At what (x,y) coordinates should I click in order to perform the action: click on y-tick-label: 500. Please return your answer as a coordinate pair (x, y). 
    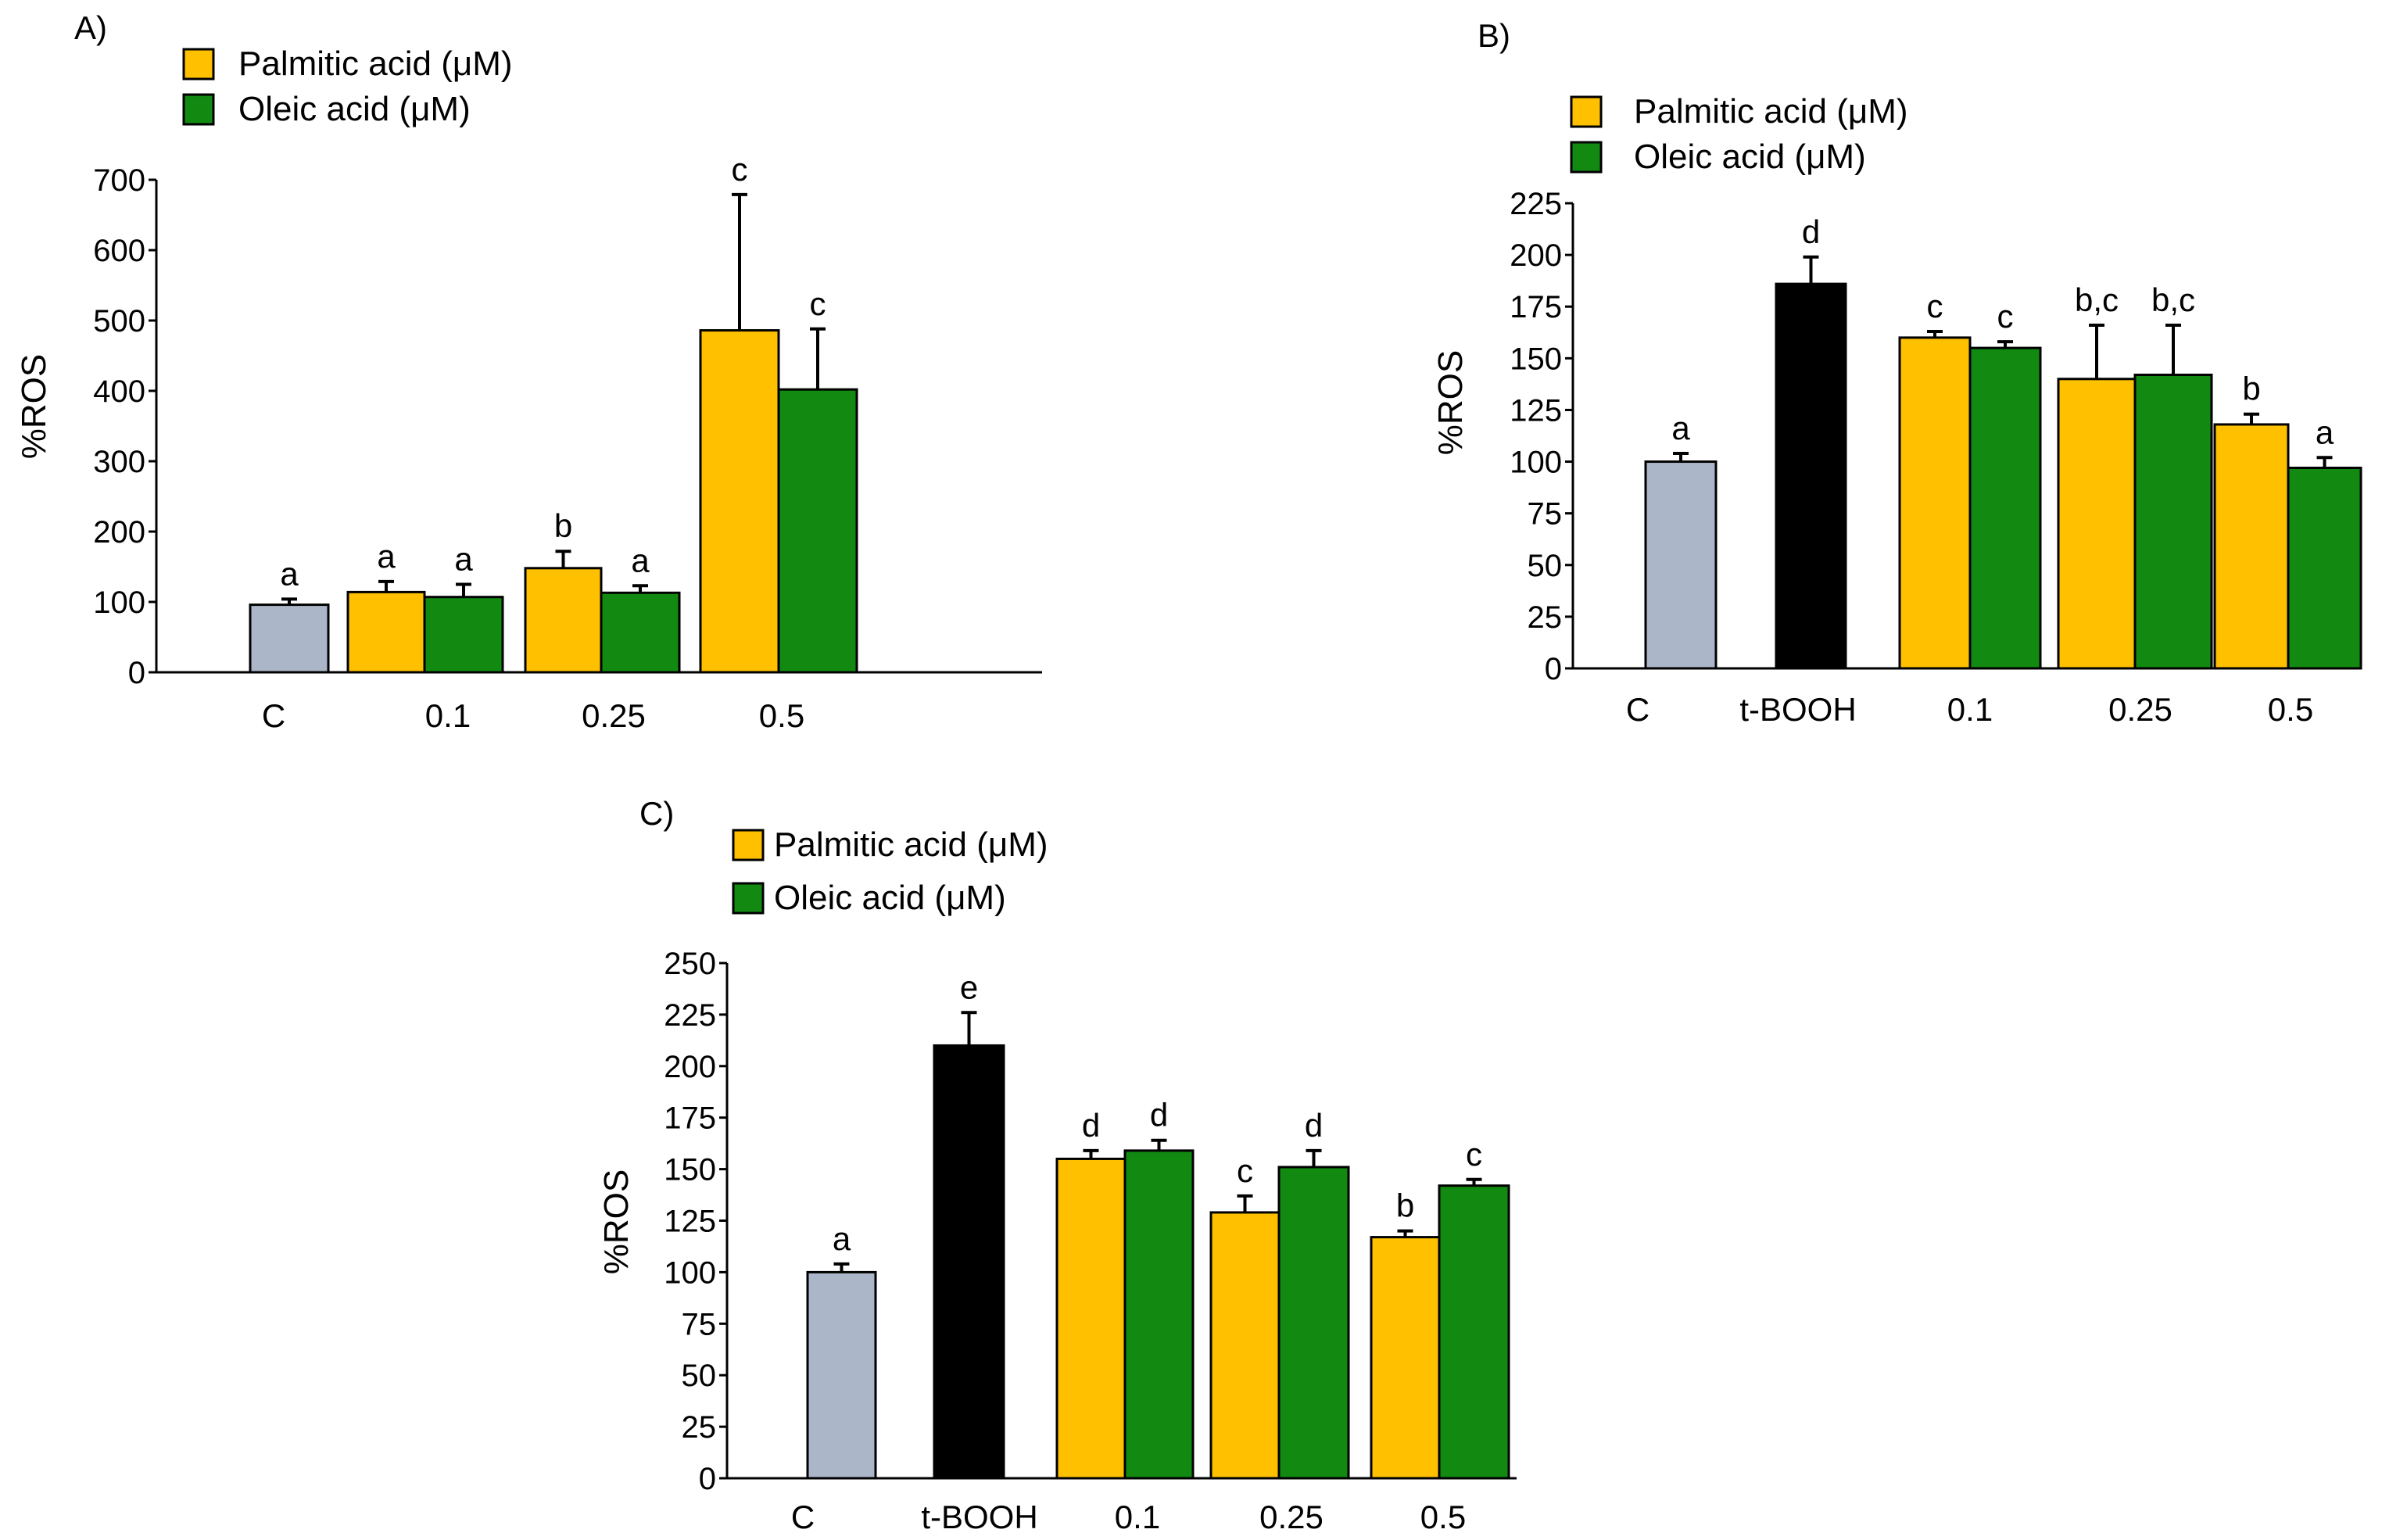
    Looking at the image, I should click on (119, 321).